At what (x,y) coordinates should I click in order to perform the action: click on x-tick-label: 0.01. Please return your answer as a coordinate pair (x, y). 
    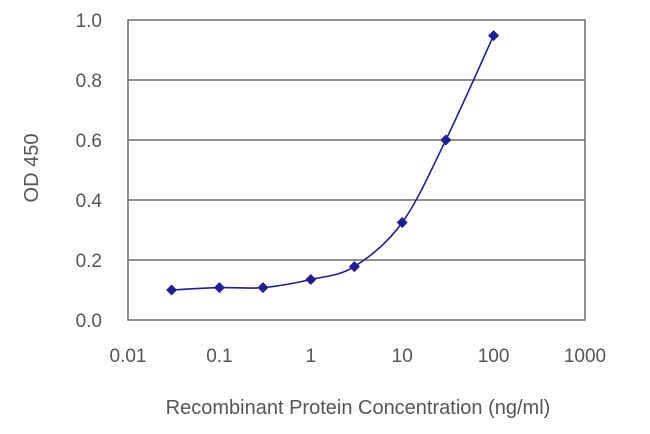
    Looking at the image, I should click on (128, 356).